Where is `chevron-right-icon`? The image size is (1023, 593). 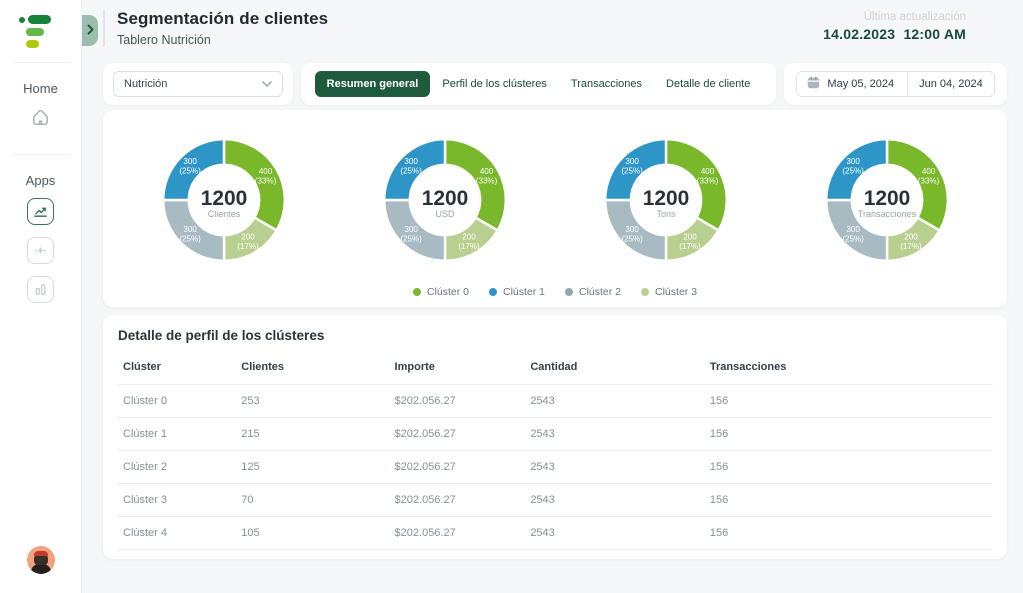
chevron-right-icon is located at coordinates (90, 30).